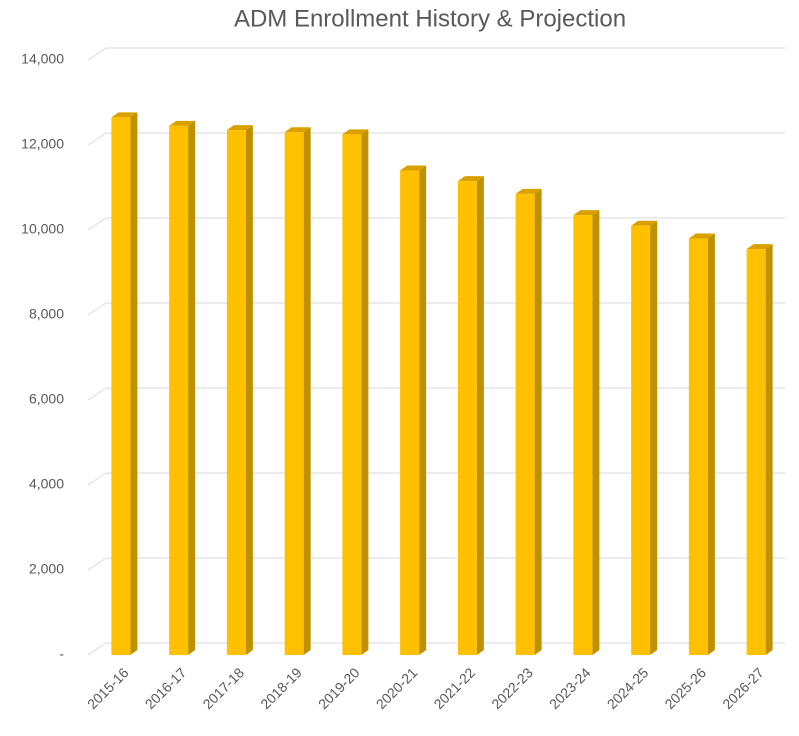 The image size is (799, 736). Describe the element at coordinates (46, 399) in the screenshot. I see `y-tick-label: 6,000` at that location.